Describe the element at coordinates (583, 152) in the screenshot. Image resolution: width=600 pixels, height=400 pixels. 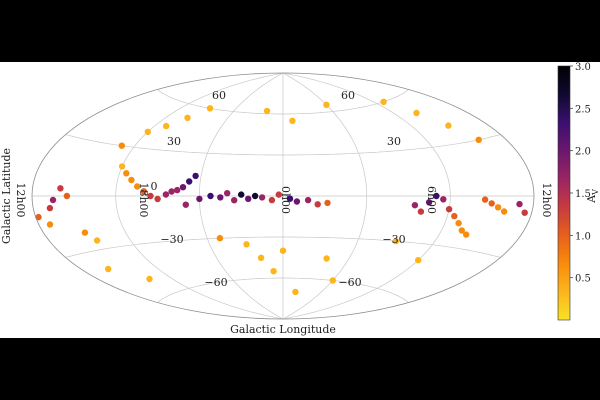
I see `colorbar-tick-label: 2.0` at that location.